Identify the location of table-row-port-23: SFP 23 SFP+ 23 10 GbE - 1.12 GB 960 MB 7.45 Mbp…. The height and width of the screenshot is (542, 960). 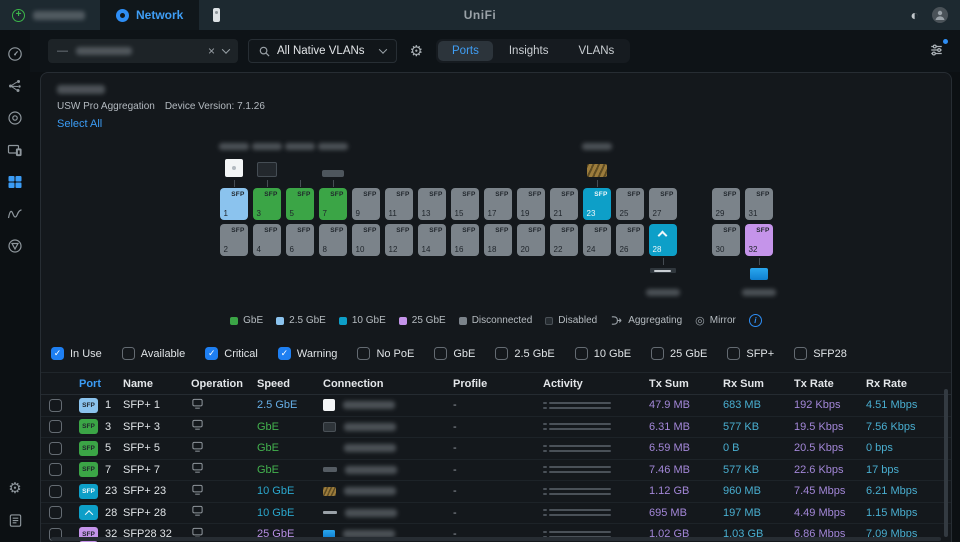
(496, 492).